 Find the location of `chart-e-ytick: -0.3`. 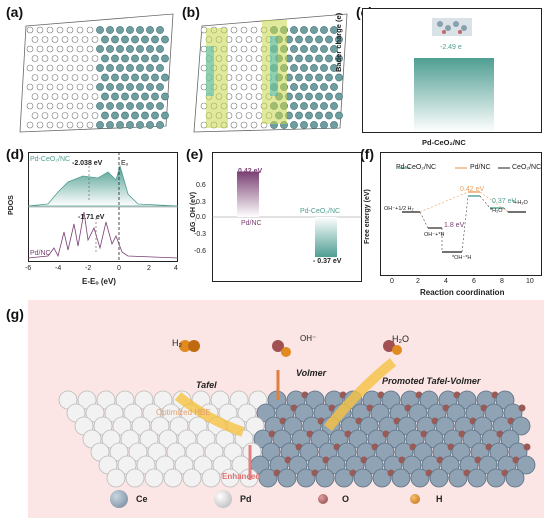

chart-e-ytick: -0.3 is located at coordinates (200, 234).